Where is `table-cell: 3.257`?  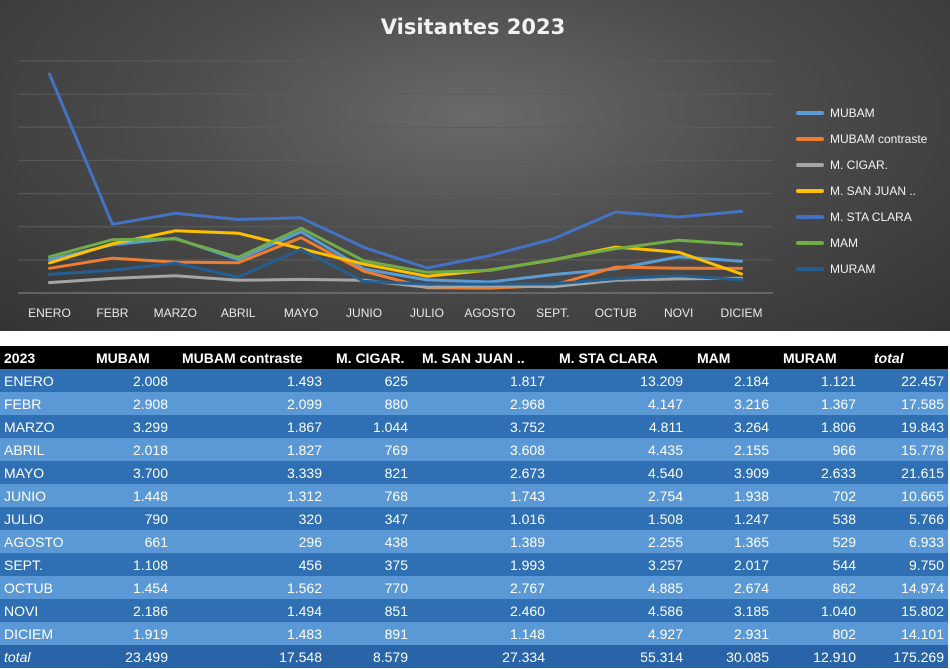 table-cell: 3.257 is located at coordinates (618, 564).